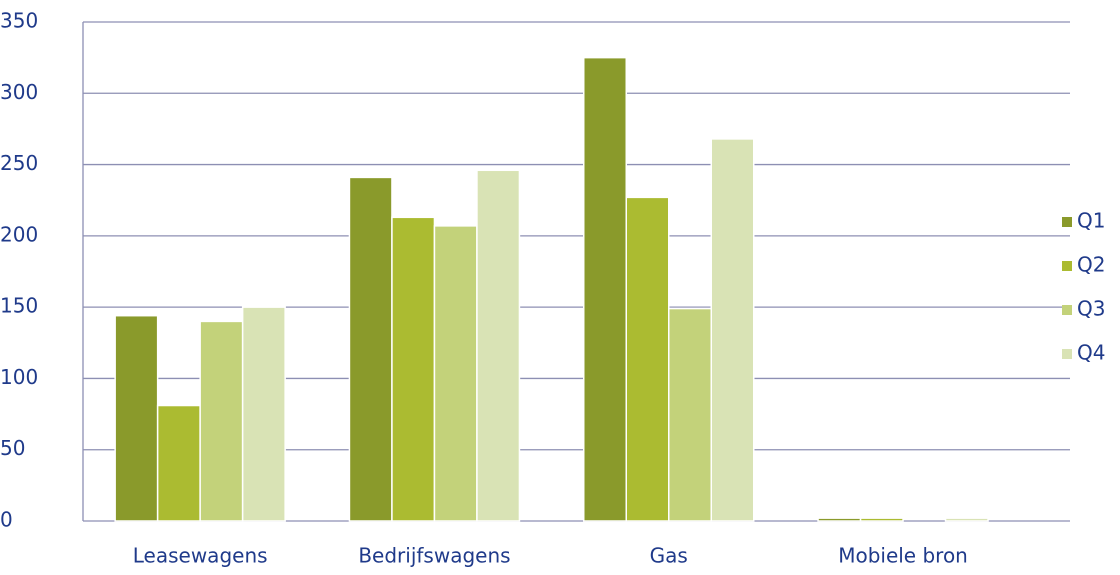 This screenshot has width=1120, height=575. Describe the element at coordinates (6, 520) in the screenshot. I see `y-tick-label: 0` at that location.